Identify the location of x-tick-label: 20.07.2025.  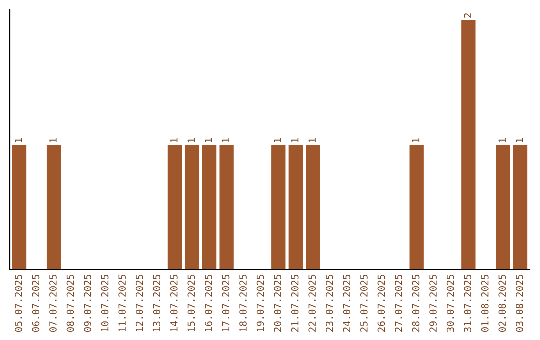
(278, 303).